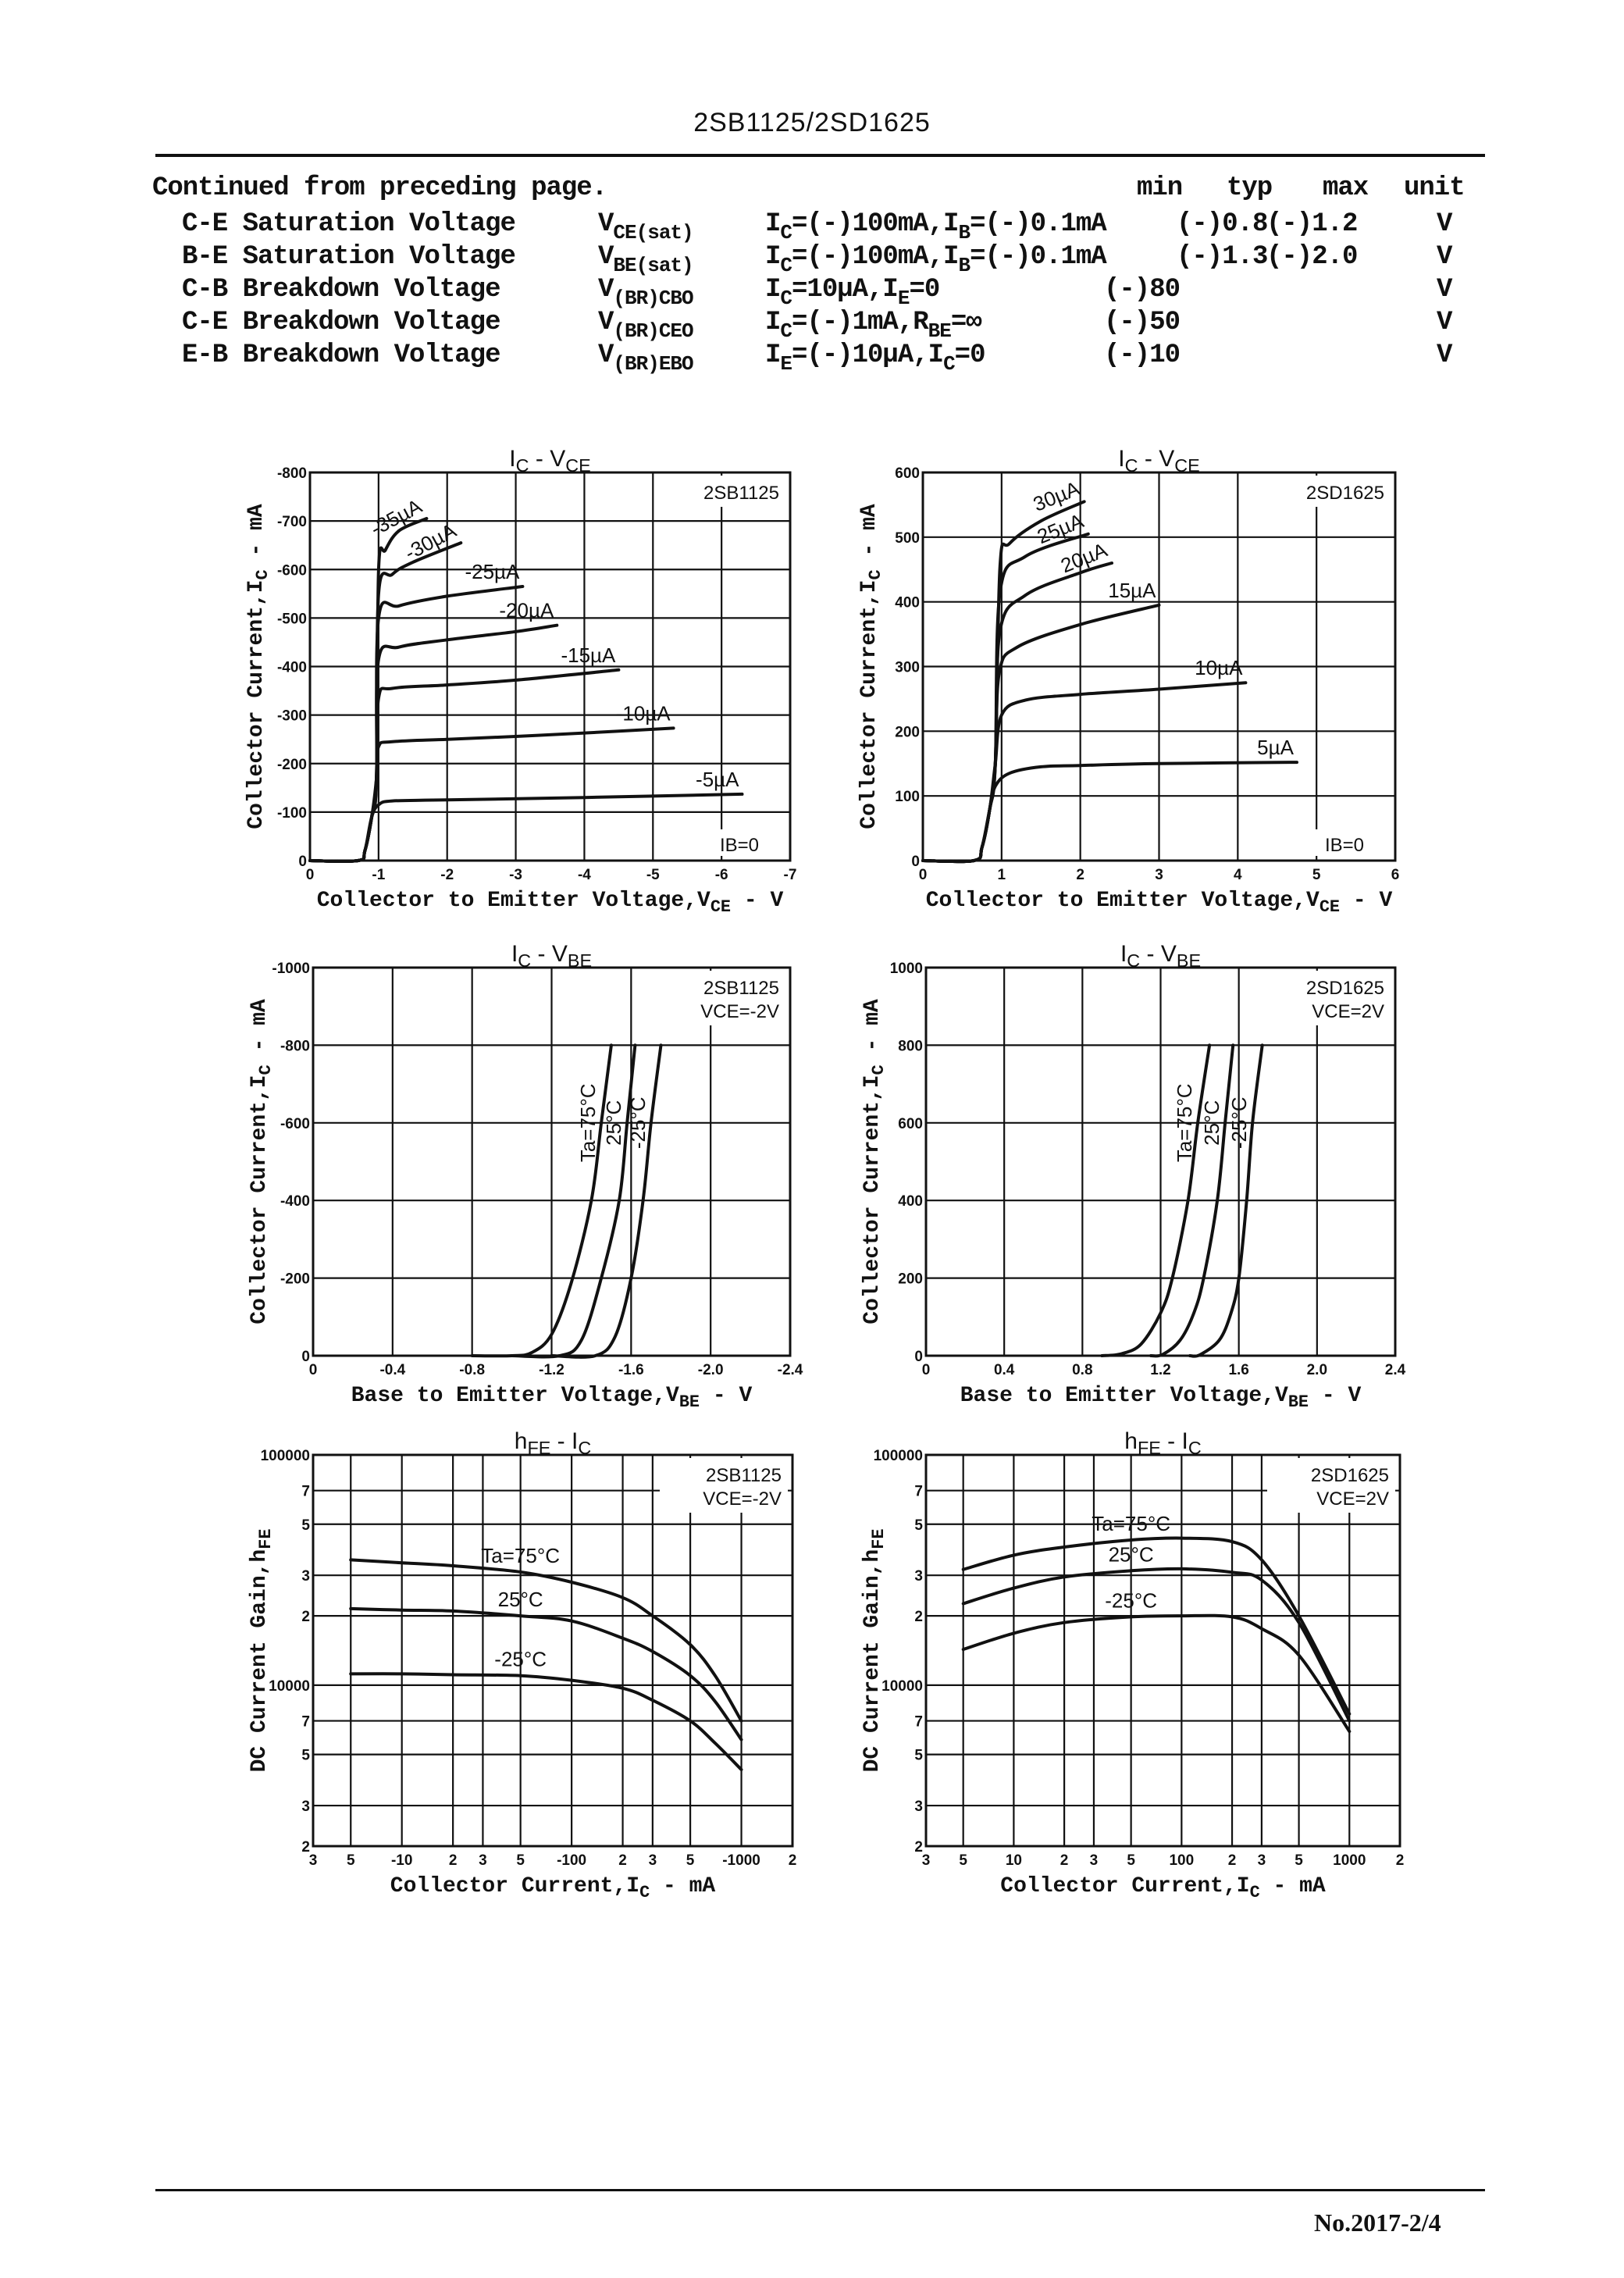  Describe the element at coordinates (606, 257) in the screenshot. I see `text-segment: V` at that location.